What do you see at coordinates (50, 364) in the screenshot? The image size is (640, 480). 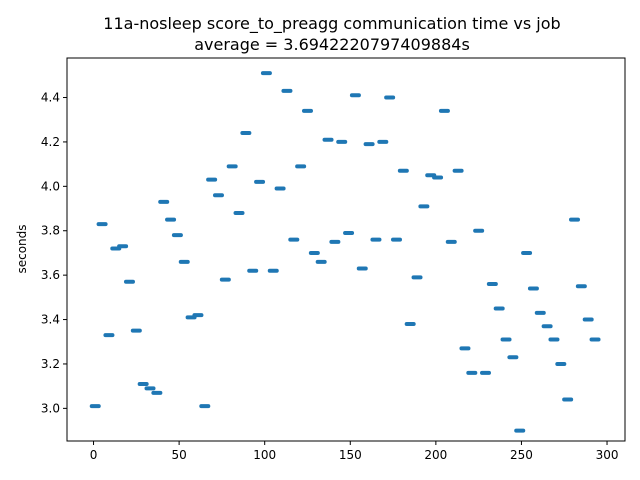 I see `y-tick-label-1: 3.2` at bounding box center [50, 364].